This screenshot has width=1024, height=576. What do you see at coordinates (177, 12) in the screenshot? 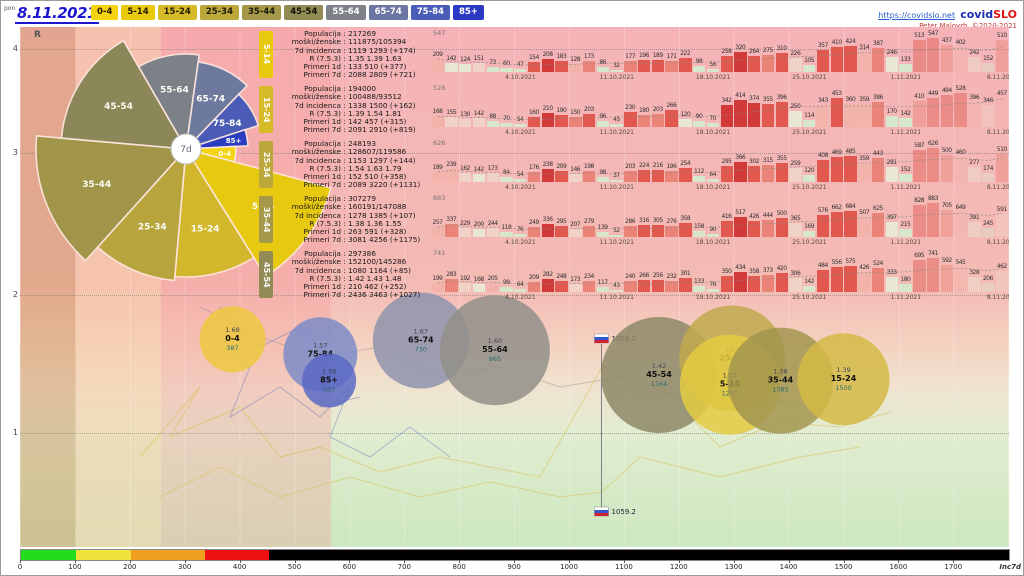
I see `legend-button-15-24: 15-24` at bounding box center [177, 12].